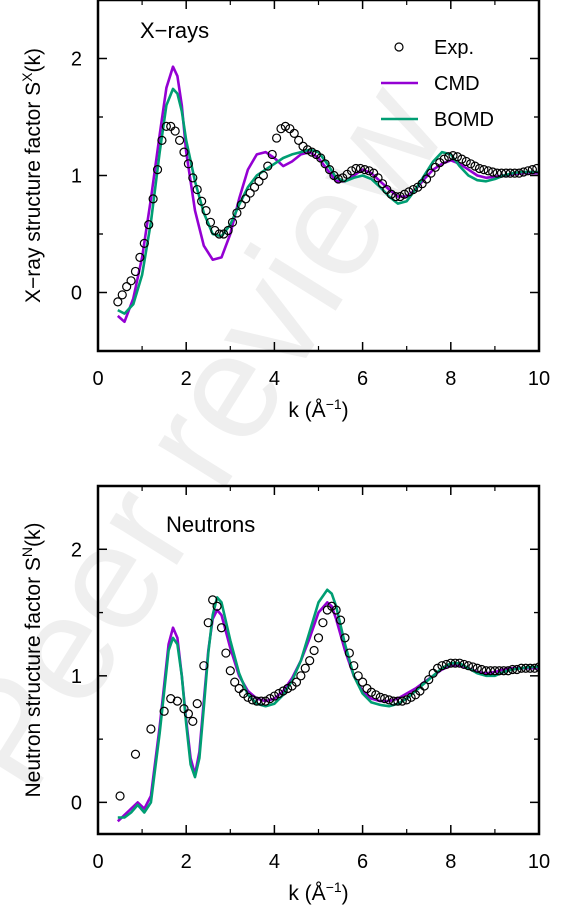 Image resolution: width=567 pixels, height=914 pixels. Describe the element at coordinates (174, 30) in the screenshot. I see `panel-title: X−rays` at that location.